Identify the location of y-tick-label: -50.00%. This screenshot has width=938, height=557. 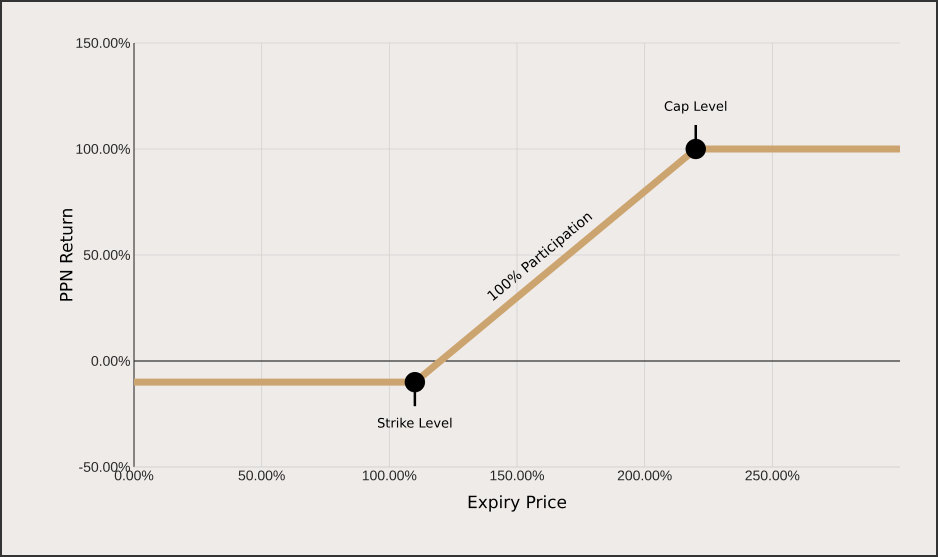
(104, 467).